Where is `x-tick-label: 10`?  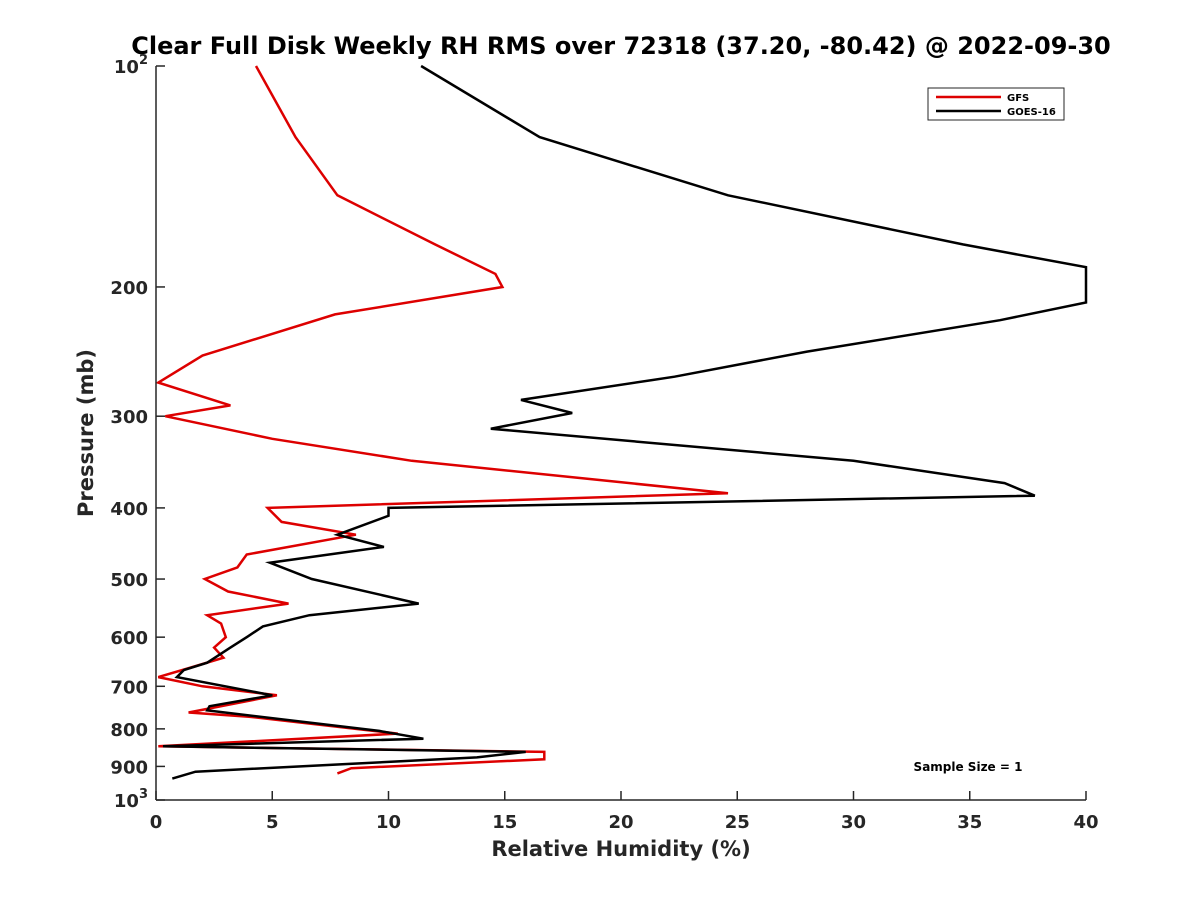
x-tick-label: 10 is located at coordinates (388, 822).